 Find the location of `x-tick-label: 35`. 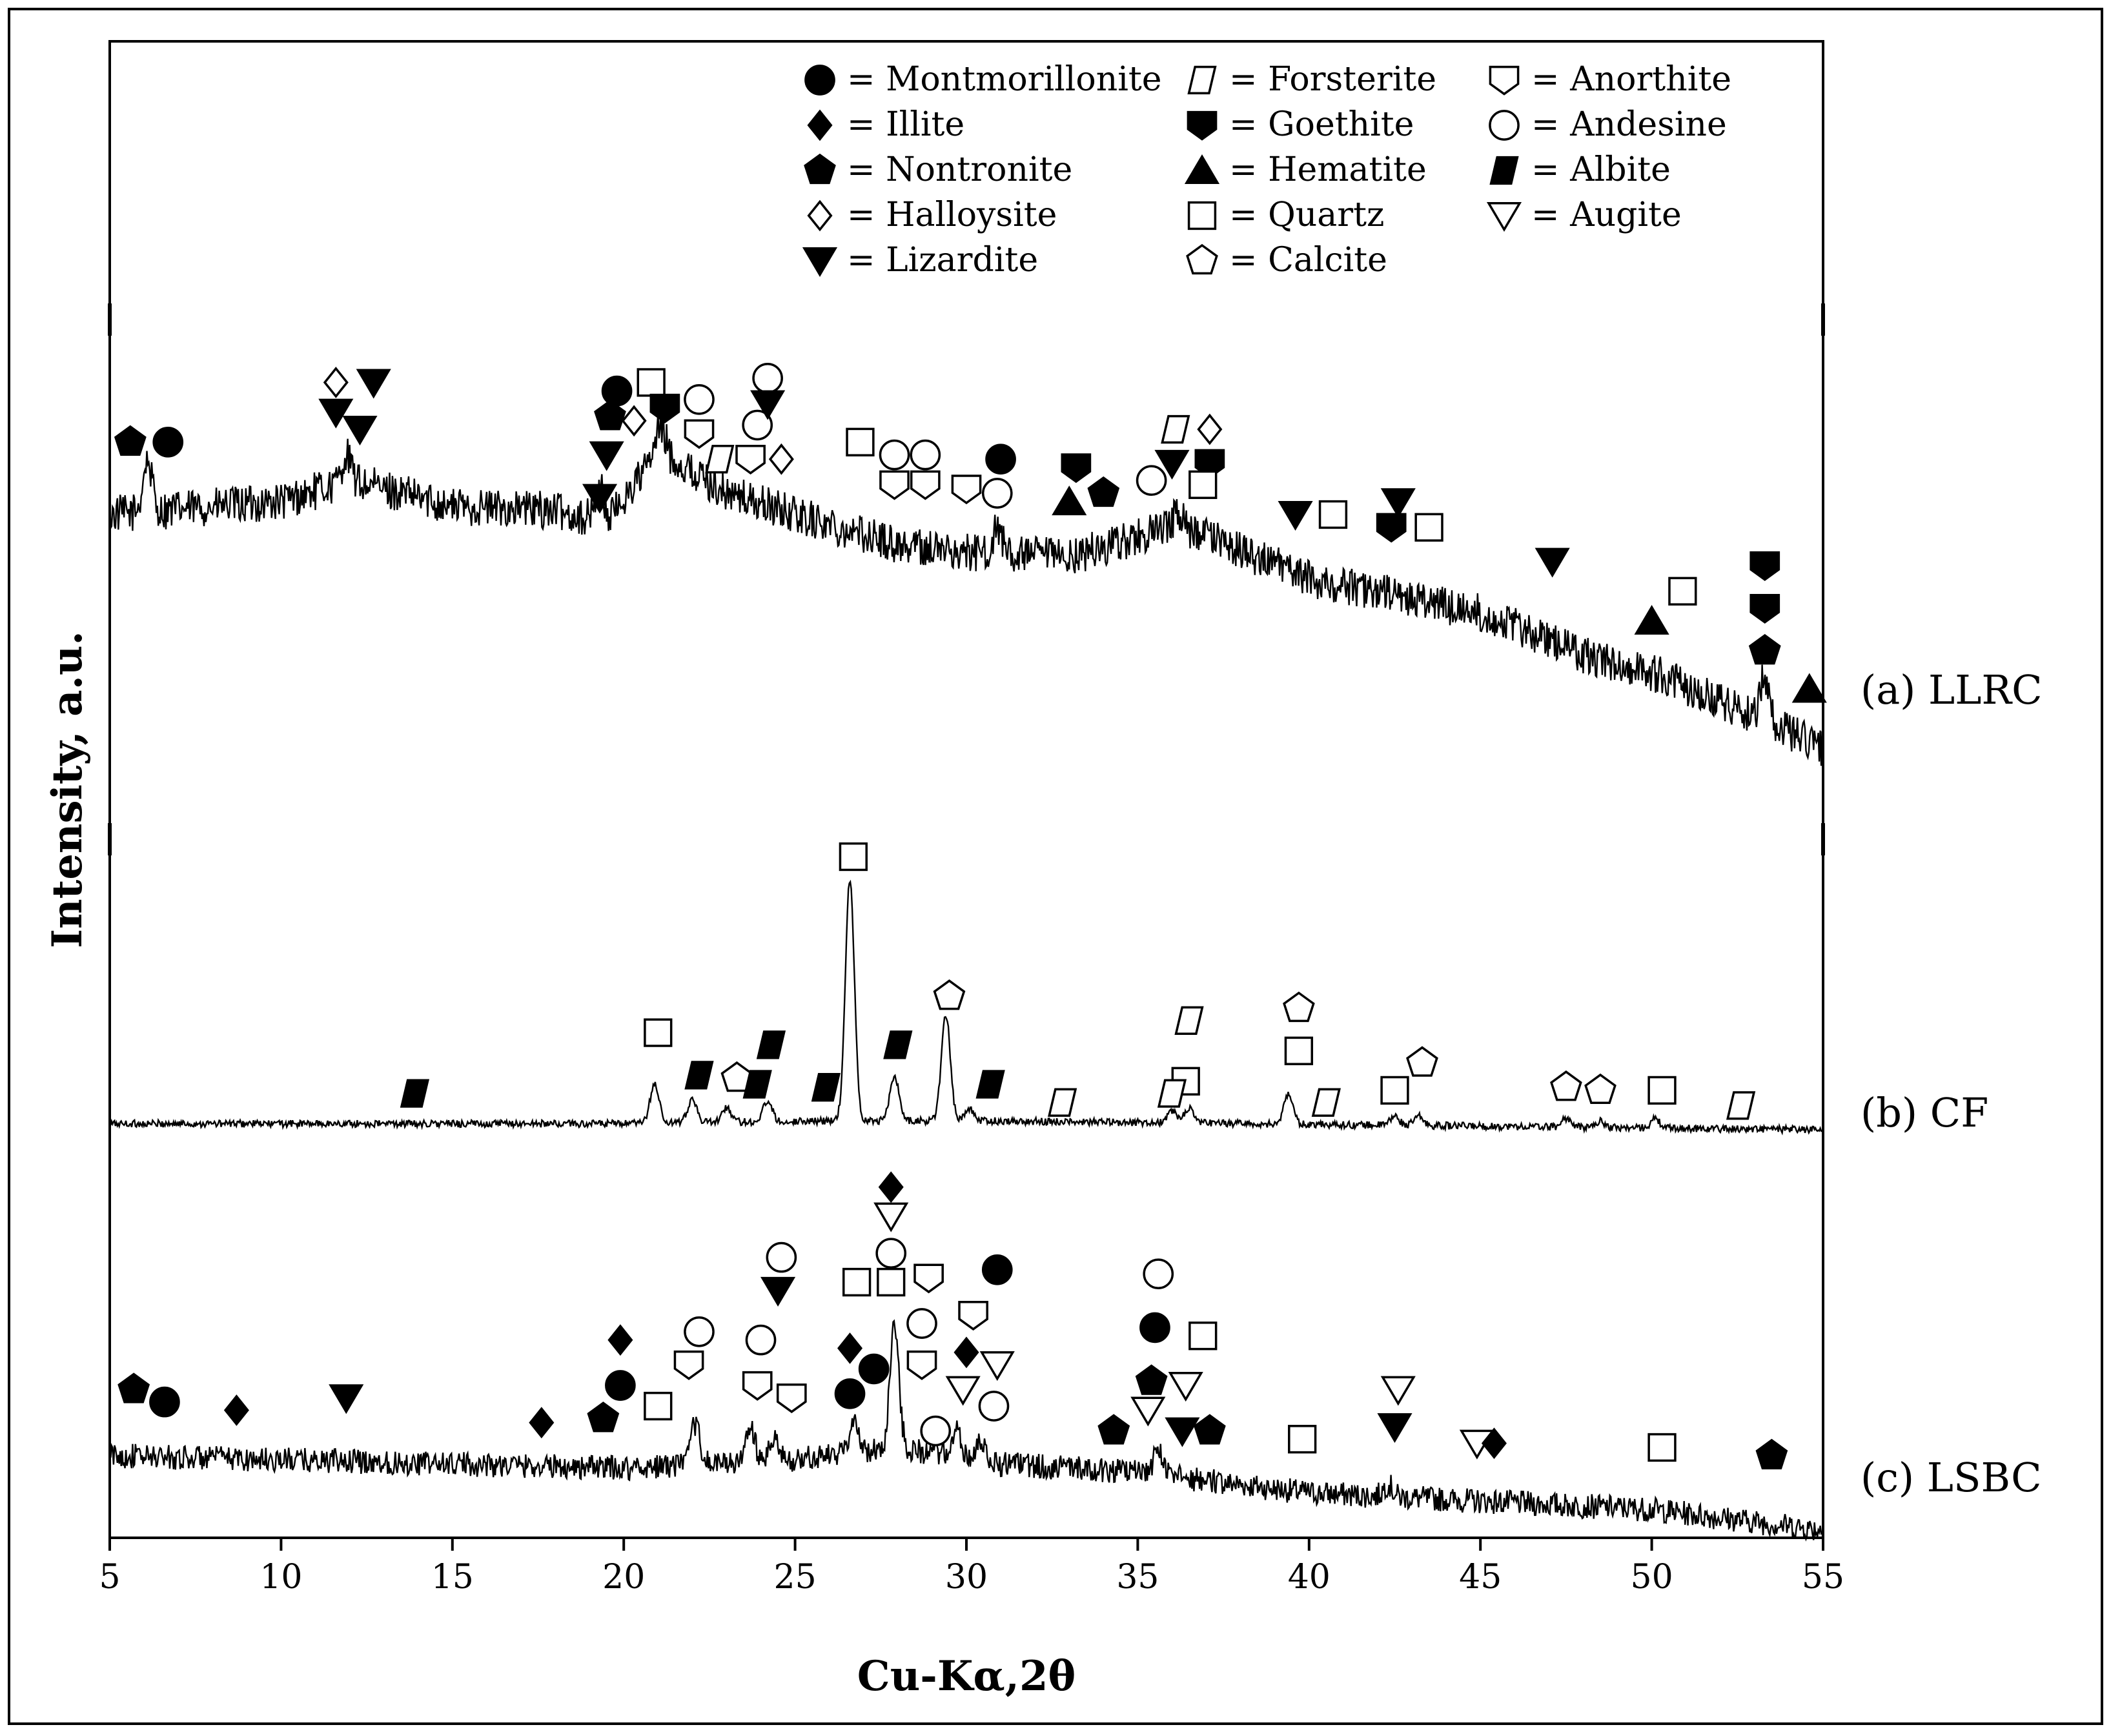

x-tick-label: 35 is located at coordinates (1137, 1577).